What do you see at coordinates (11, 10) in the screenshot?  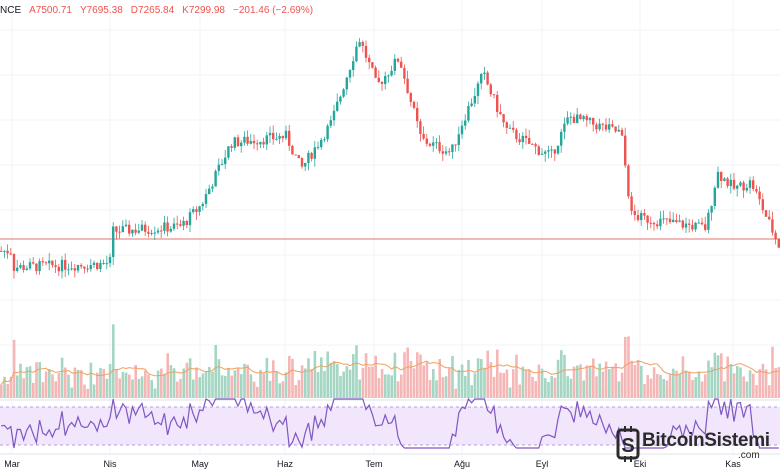 I see `symbol-label: NCE` at bounding box center [11, 10].